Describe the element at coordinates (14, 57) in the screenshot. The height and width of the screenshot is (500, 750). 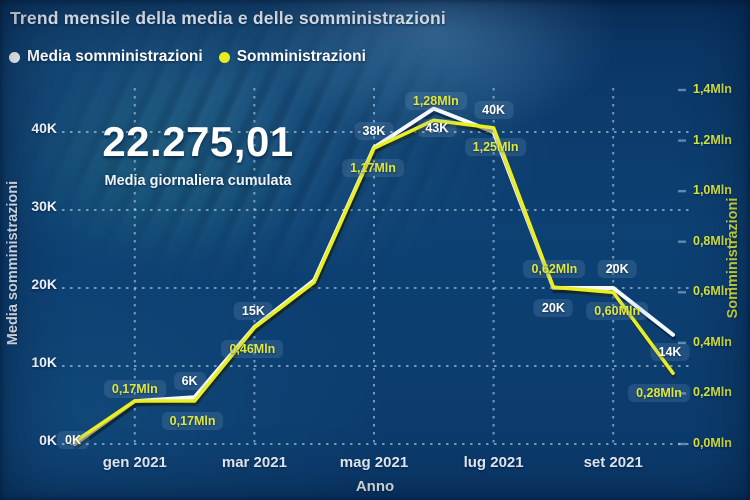
I see `legend-dot-media-icon` at that location.